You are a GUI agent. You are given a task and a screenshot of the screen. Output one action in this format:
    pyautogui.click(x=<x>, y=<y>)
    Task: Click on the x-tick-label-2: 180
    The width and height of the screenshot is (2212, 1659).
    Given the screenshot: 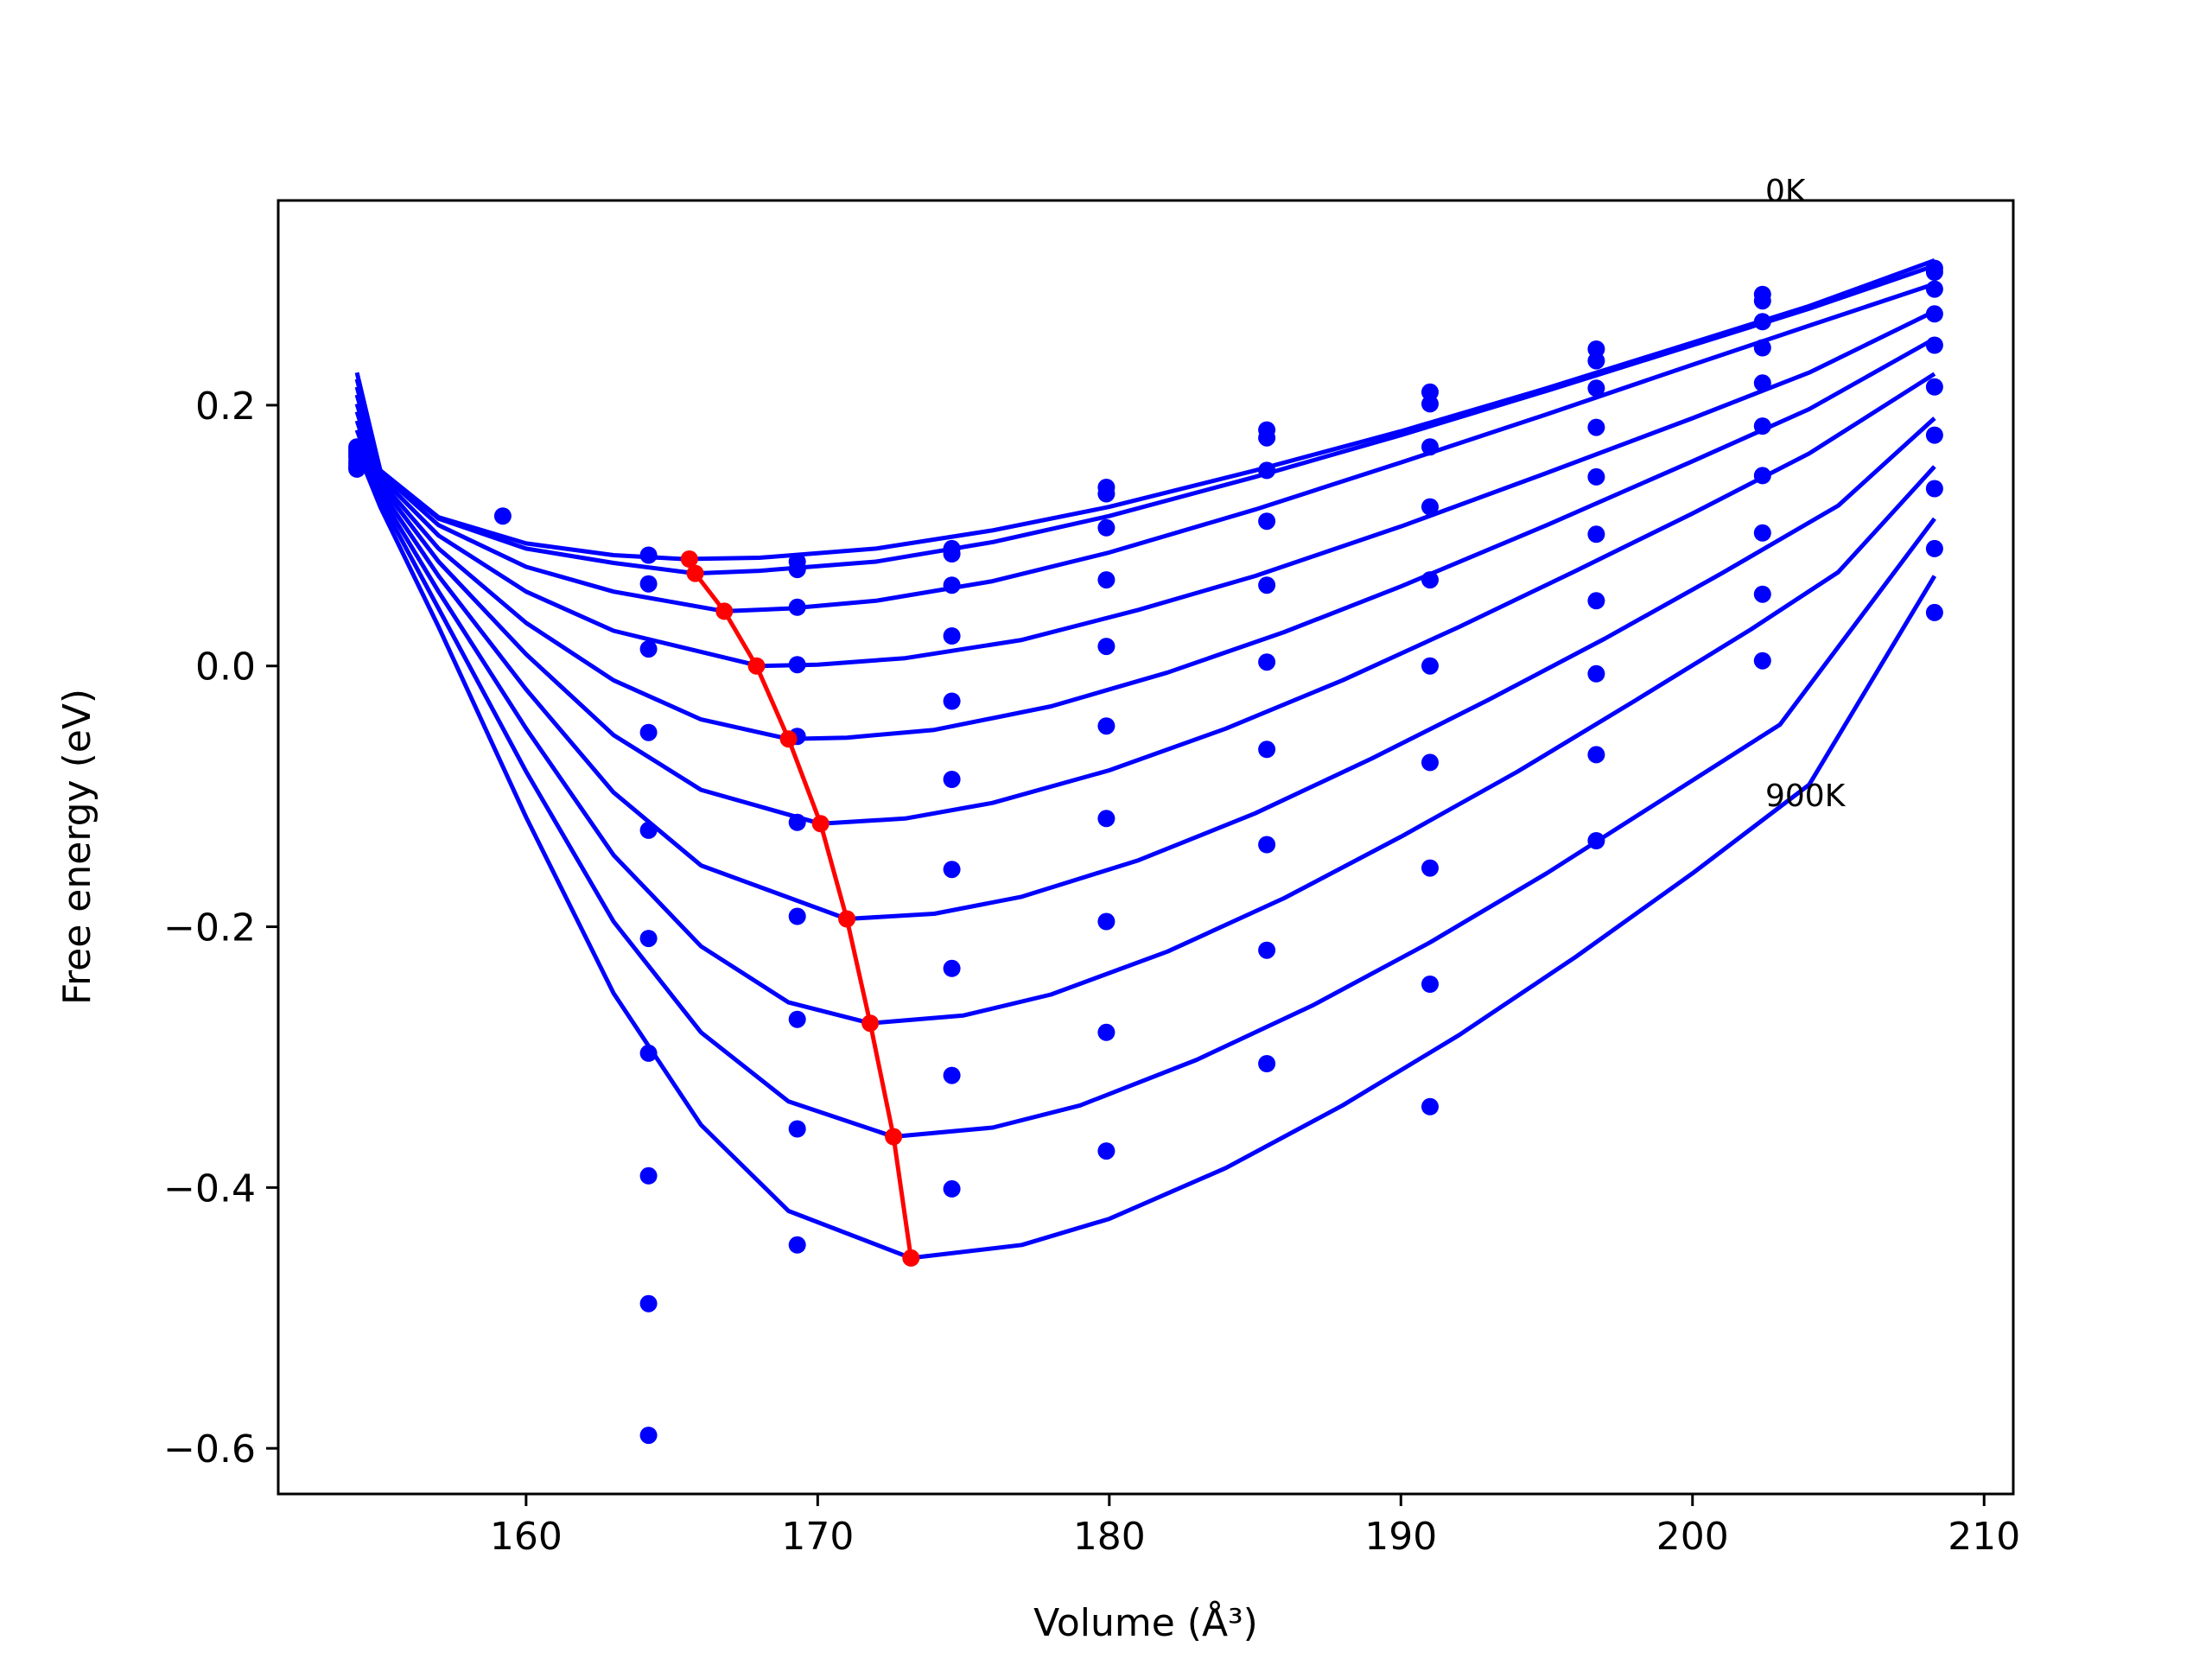 What is the action you would take?
    pyautogui.click(x=1109, y=1537)
    